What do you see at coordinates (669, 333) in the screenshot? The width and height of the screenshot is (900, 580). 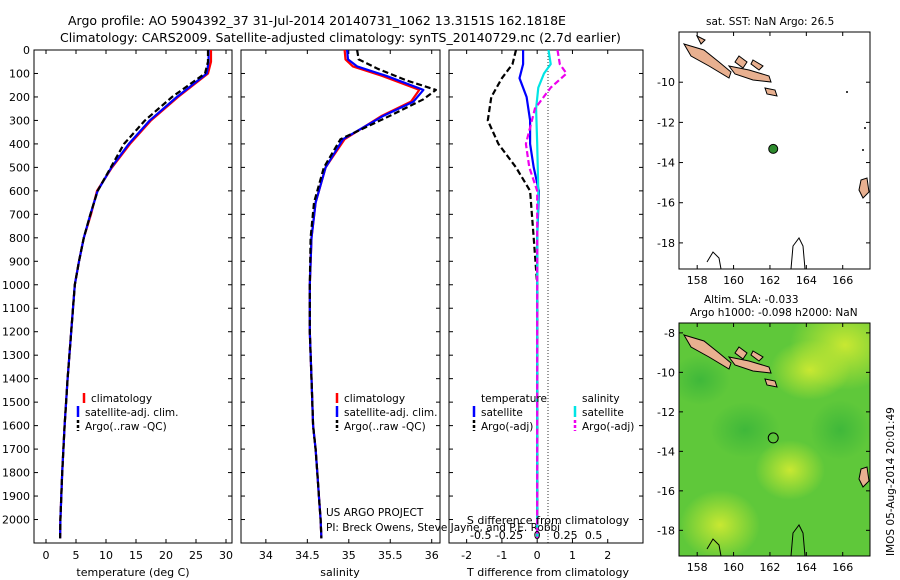 I see `map-y-tick-label: -8` at bounding box center [669, 333].